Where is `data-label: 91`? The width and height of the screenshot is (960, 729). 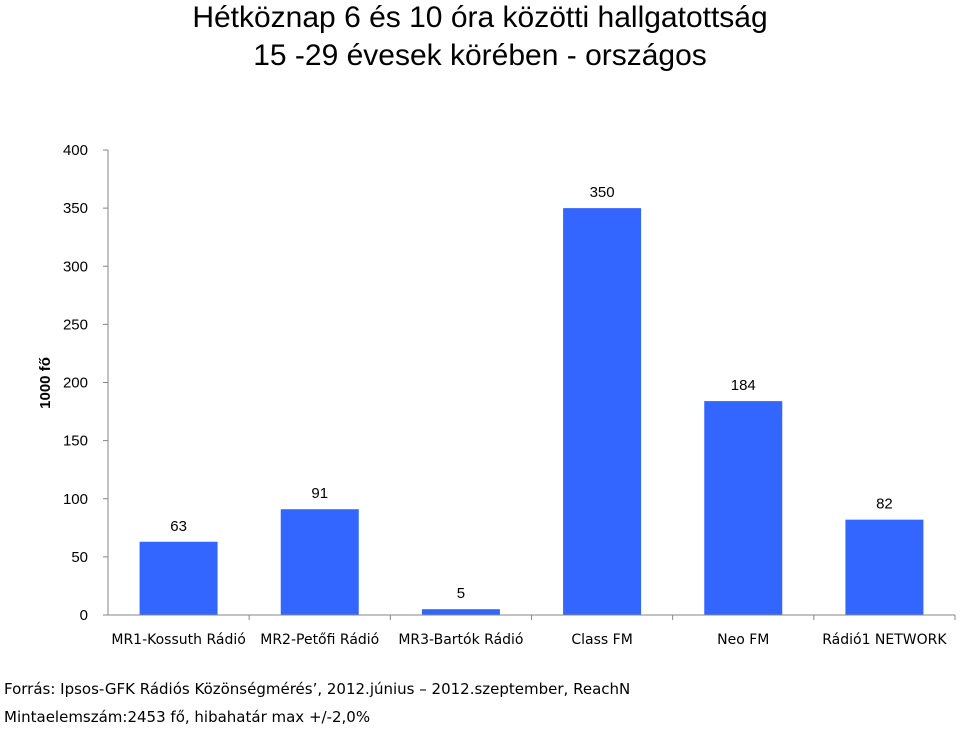
data-label: 91 is located at coordinates (319, 493).